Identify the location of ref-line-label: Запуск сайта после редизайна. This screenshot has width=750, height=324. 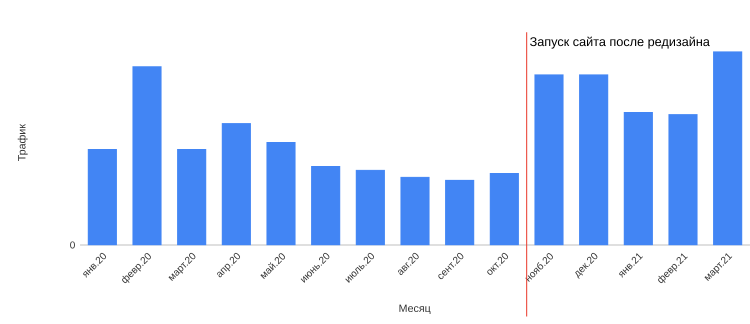
(620, 42).